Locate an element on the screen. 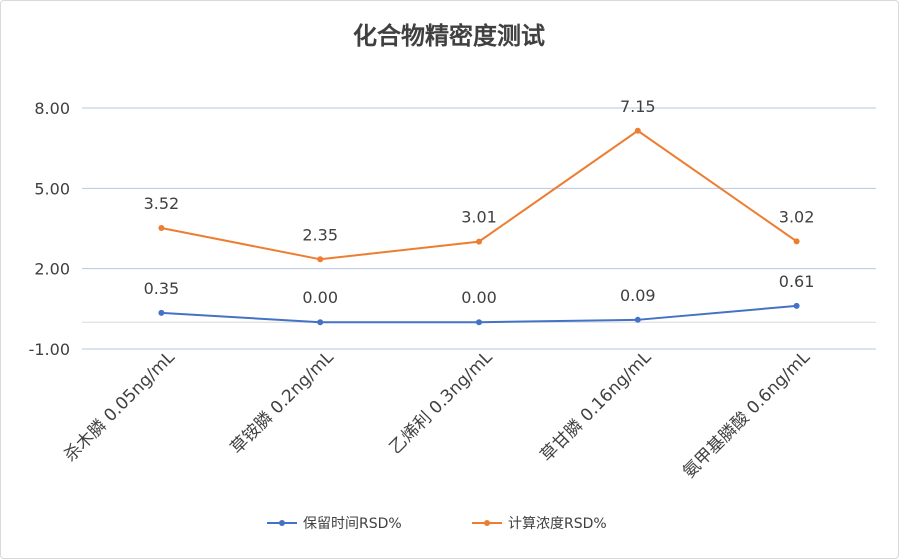  x-tick-label: 氨甲基膦酸 0.6ng/mL is located at coordinates (746, 414).